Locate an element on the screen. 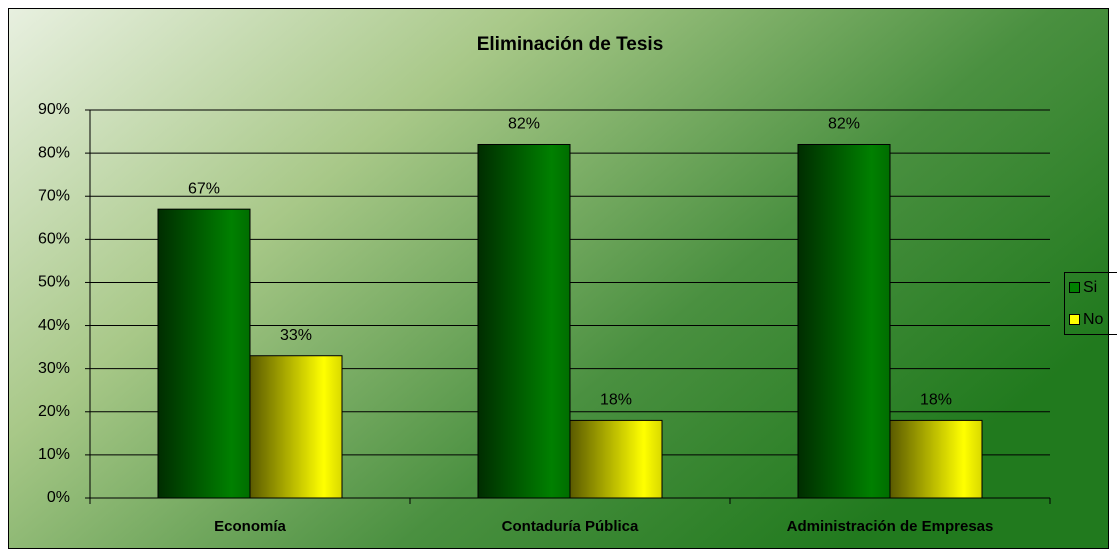 This screenshot has width=1117, height=553. legend-box is located at coordinates (1090, 303).